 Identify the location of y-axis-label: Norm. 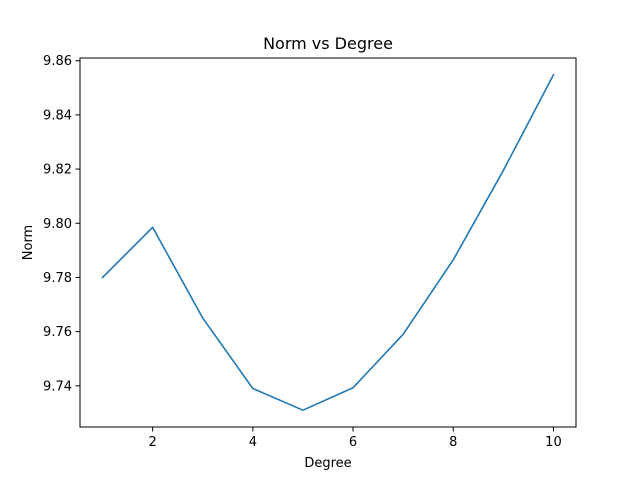
(28, 242).